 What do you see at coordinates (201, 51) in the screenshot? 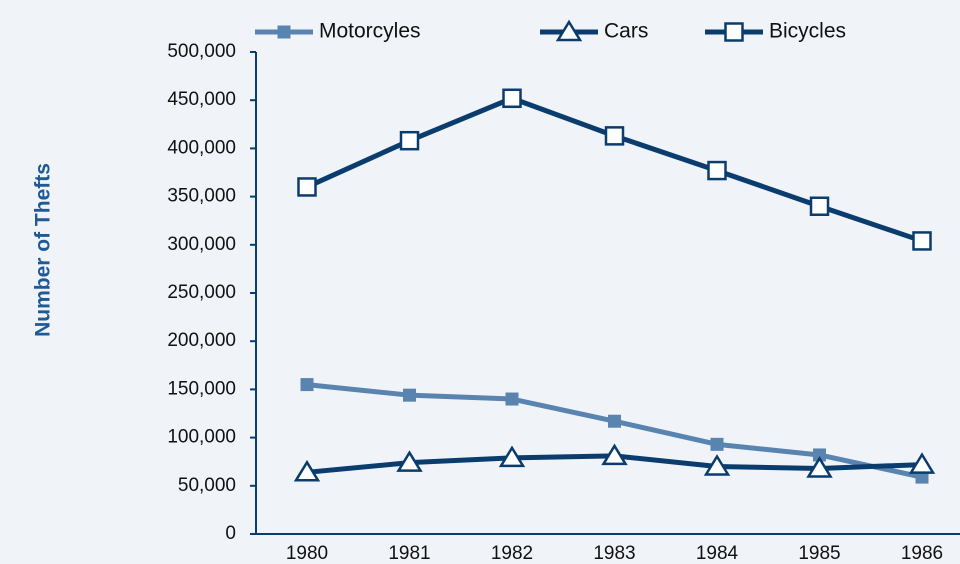
I see `y-tick-label: 500,000` at bounding box center [201, 51].